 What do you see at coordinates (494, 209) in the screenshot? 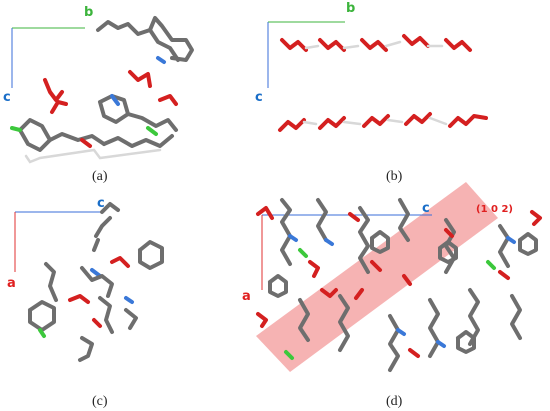
I see `plane-label: (1 0 2)` at bounding box center [494, 209].